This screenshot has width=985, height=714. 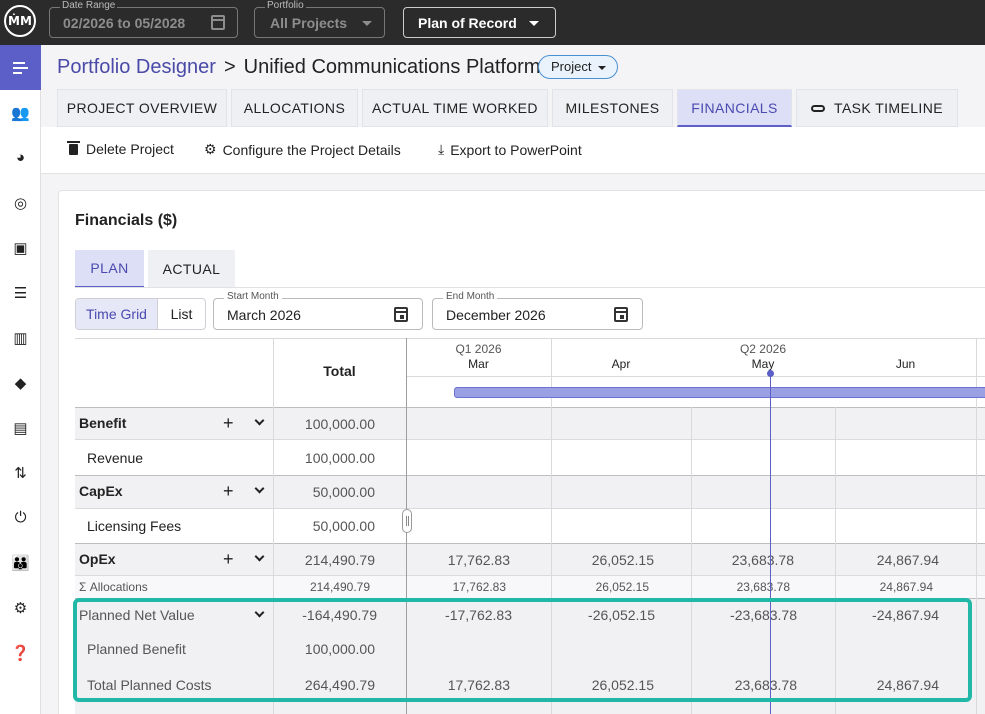 I want to click on sidebar-item-help: ❓, so click(x=20, y=652).